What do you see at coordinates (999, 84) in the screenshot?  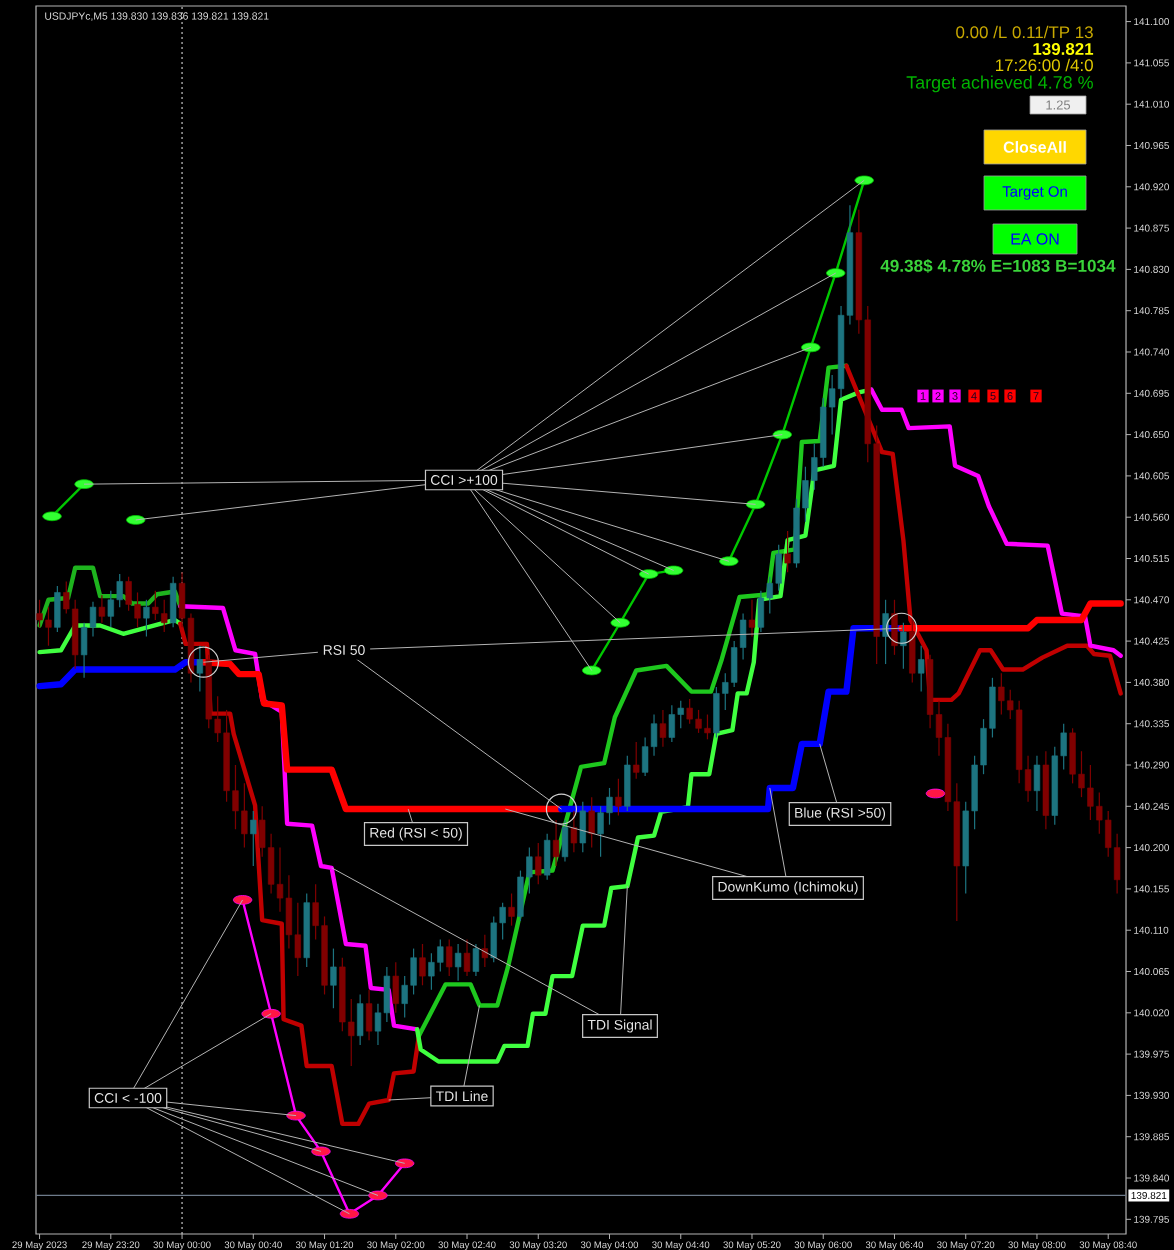 I see `annotation: Target achieved 4.78 %` at bounding box center [999, 84].